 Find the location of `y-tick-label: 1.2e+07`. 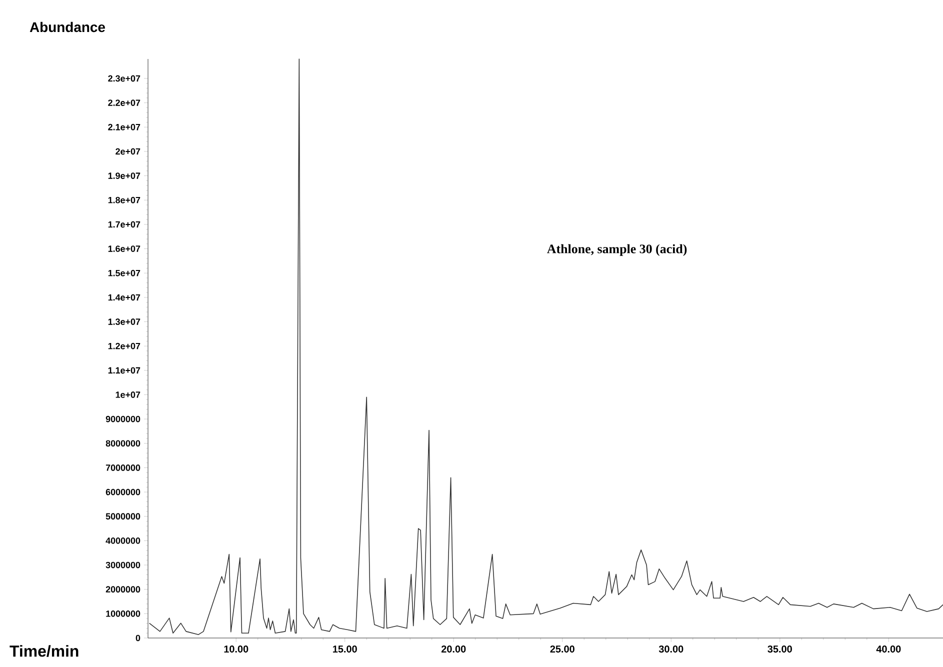

y-tick-label: 1.2e+07 is located at coordinates (124, 346).